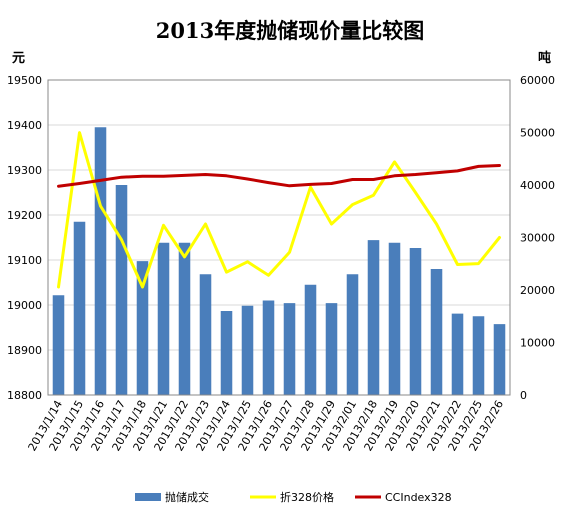 This screenshot has width=575, height=519. What do you see at coordinates (544, 58) in the screenshot?
I see `y-right-unit: 吨` at bounding box center [544, 58].